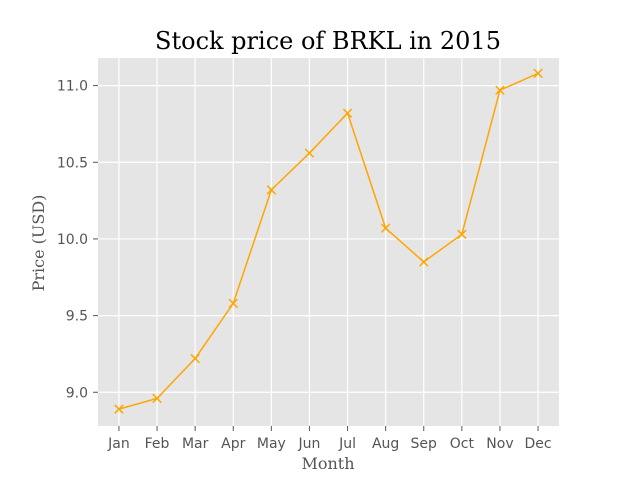 The width and height of the screenshot is (640, 485). Describe the element at coordinates (72, 240) in the screenshot. I see `y-tick-label: 10.0` at that location.